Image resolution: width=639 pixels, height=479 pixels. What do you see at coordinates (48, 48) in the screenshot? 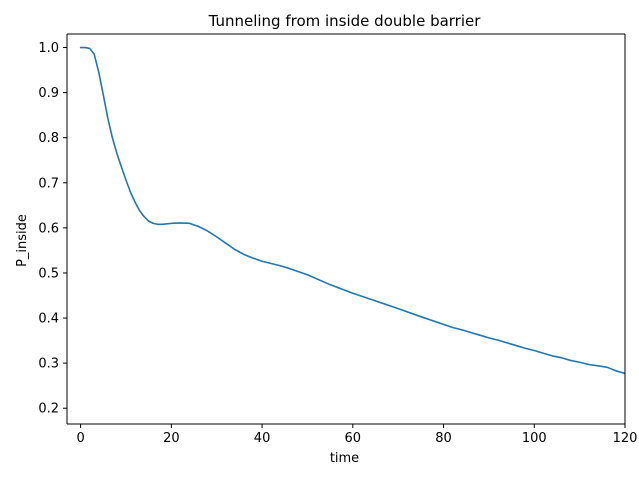
I see `y-tick-label: 1.0` at bounding box center [48, 48].